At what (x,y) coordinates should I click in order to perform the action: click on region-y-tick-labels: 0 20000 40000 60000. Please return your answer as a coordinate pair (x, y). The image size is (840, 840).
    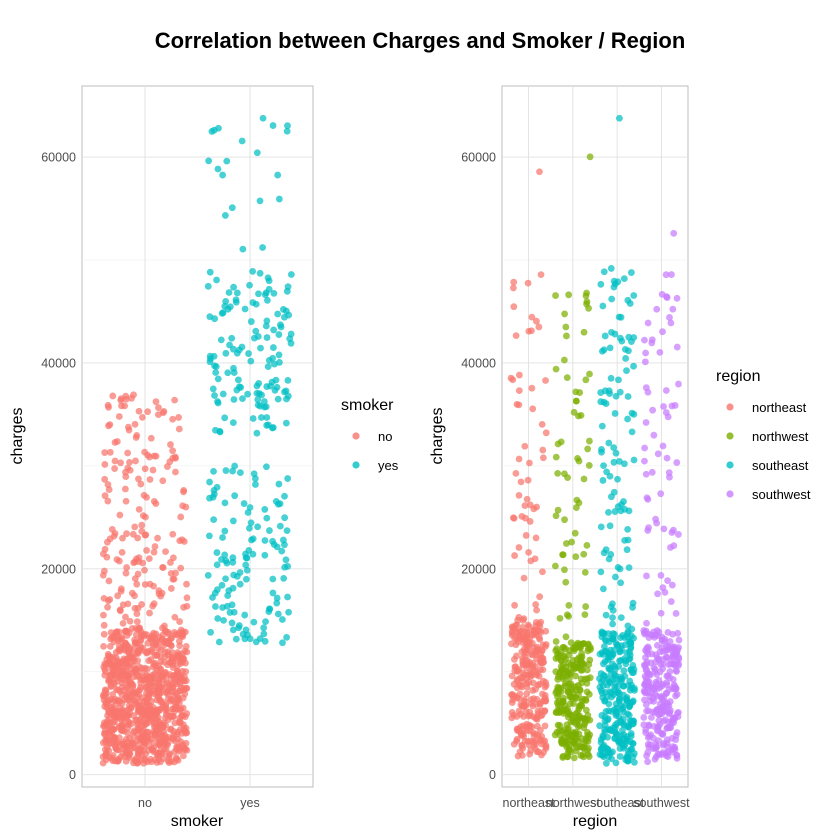
    Looking at the image, I should click on (478, 467).